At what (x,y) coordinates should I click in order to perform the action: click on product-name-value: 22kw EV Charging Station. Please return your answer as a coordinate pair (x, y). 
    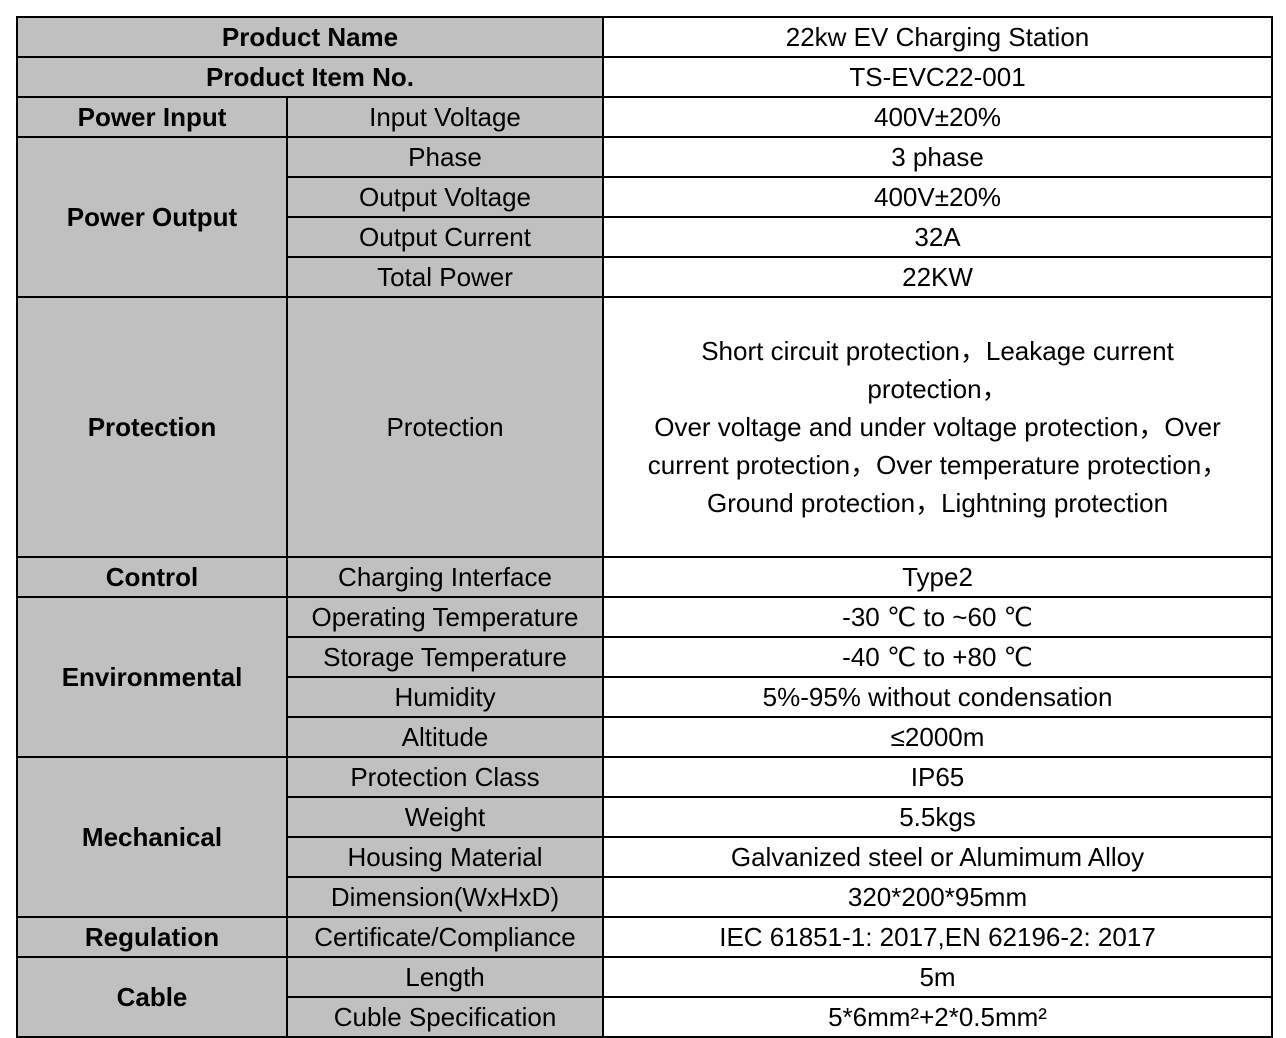
    Looking at the image, I should click on (938, 37).